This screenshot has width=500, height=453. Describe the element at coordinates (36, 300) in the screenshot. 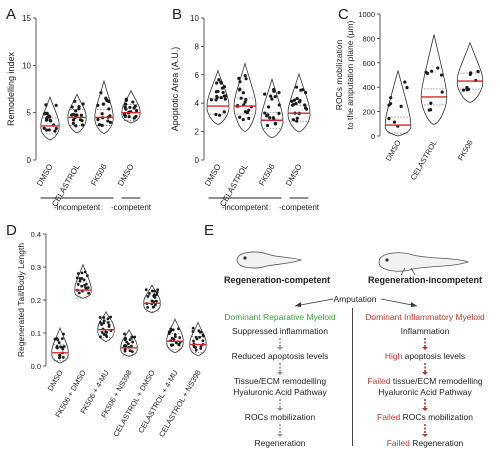

I see `y-tick-label: 0.2` at that location.